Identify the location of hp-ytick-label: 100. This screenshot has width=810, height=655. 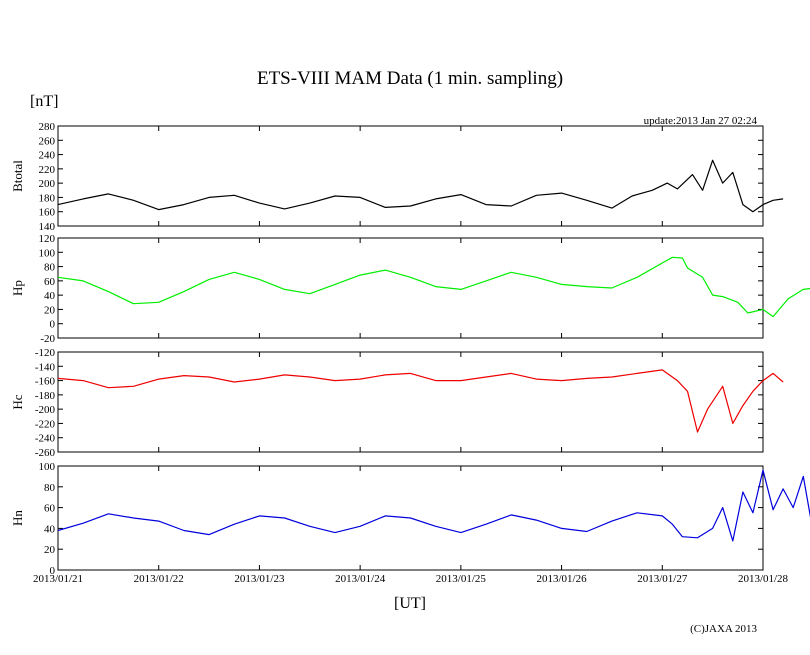
(47, 253).